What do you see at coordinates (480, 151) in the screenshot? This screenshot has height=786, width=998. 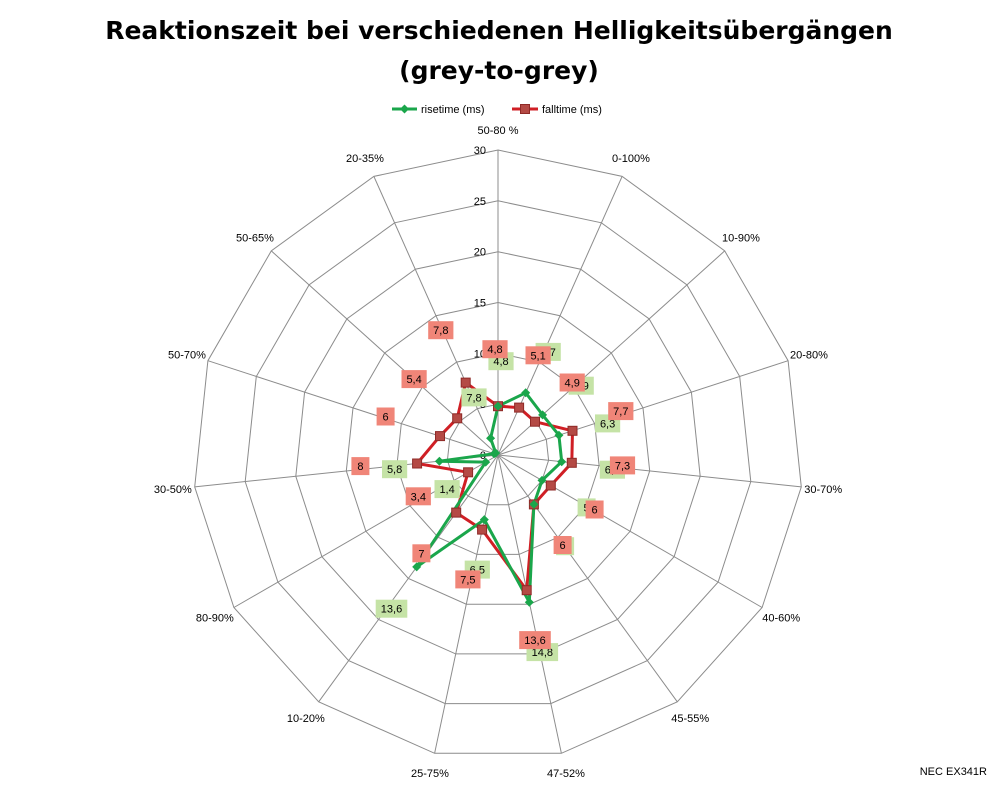 I see `tick-label: 30` at bounding box center [480, 151].